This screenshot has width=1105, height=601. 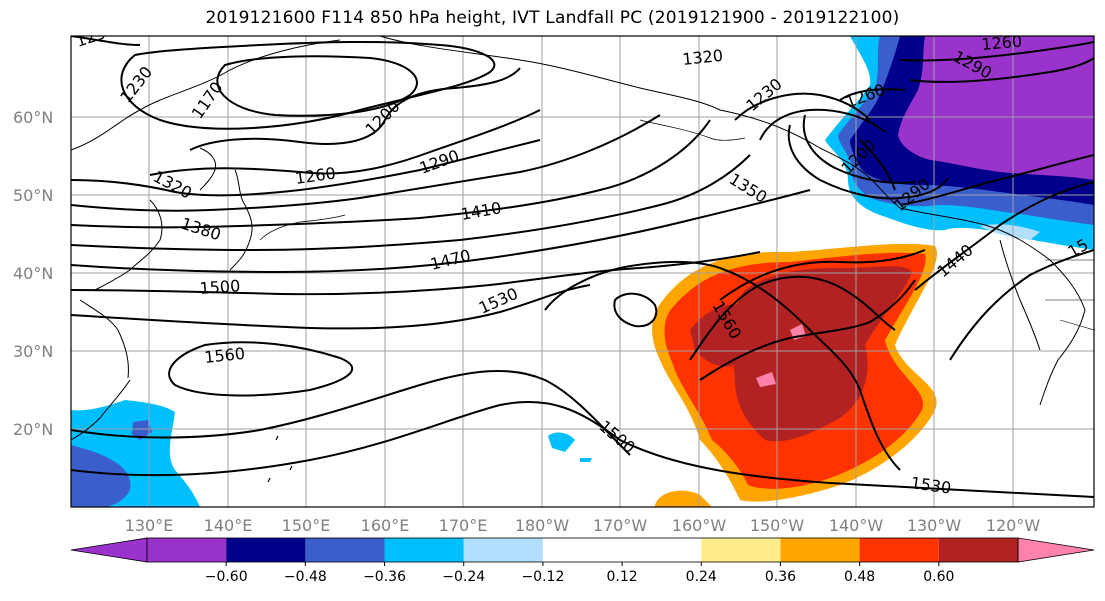 What do you see at coordinates (385, 525) in the screenshot?
I see `lon-label: 160°E` at bounding box center [385, 525].